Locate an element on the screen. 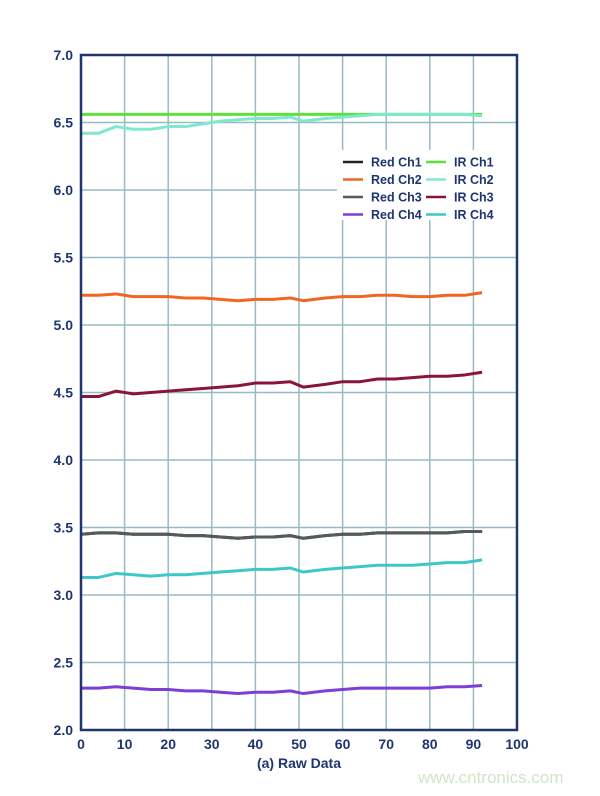 The height and width of the screenshot is (796, 600). legend-label: Red Ch2 is located at coordinates (396, 180).